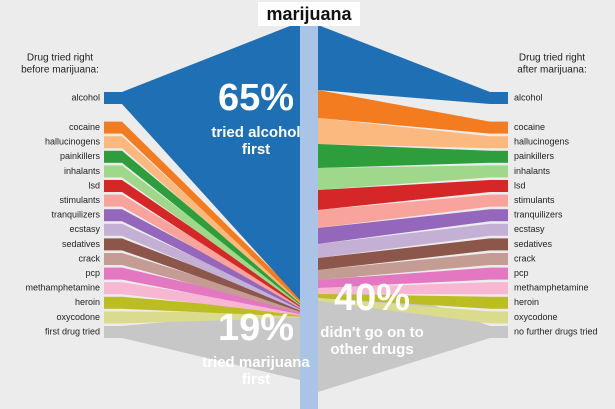  Describe the element at coordinates (529, 127) in the screenshot. I see `right-label: cocaine` at that location.